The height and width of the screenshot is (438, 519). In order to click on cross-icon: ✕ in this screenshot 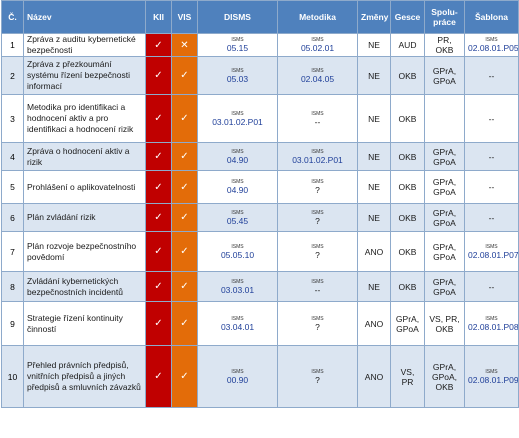, I will do `click(184, 45)`.